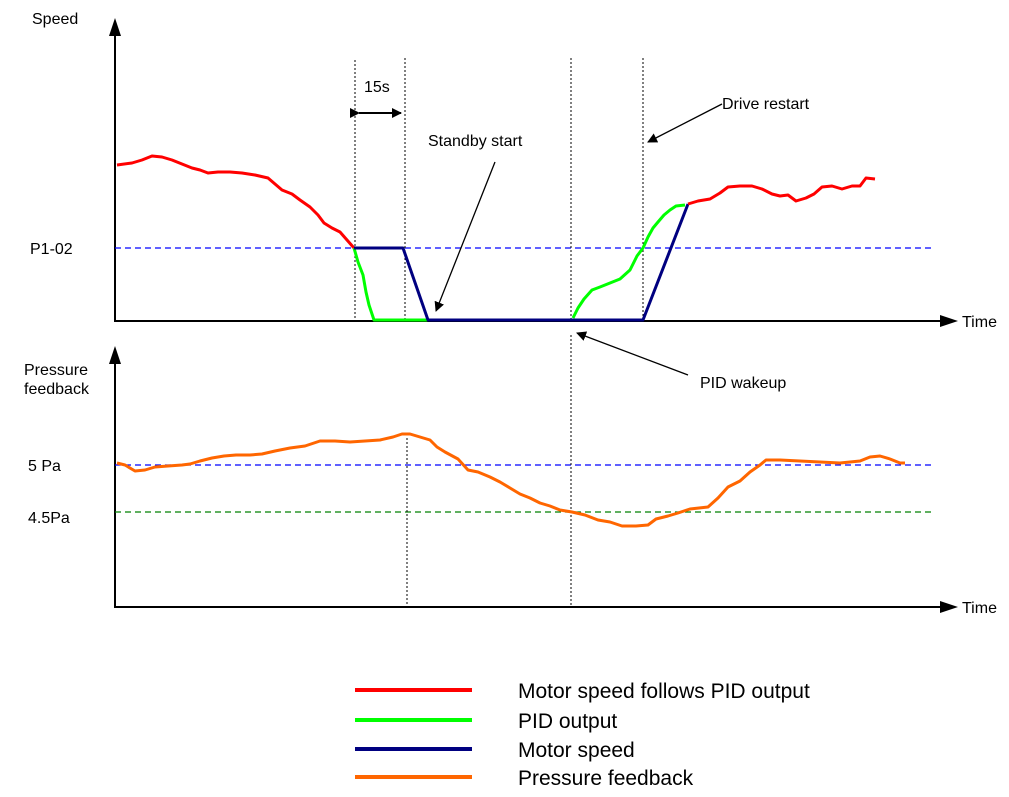 This screenshot has width=1009, height=797. What do you see at coordinates (55, 19) in the screenshot?
I see `speed-y-axis-label: Speed` at bounding box center [55, 19].